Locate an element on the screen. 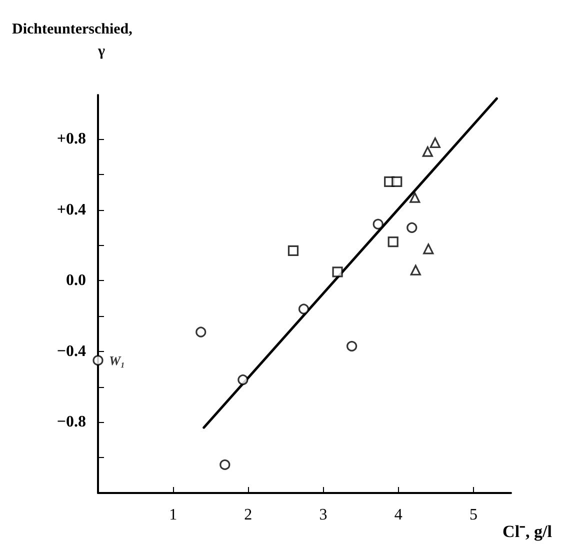  y-tick-label: 0.0 is located at coordinates (76, 281).